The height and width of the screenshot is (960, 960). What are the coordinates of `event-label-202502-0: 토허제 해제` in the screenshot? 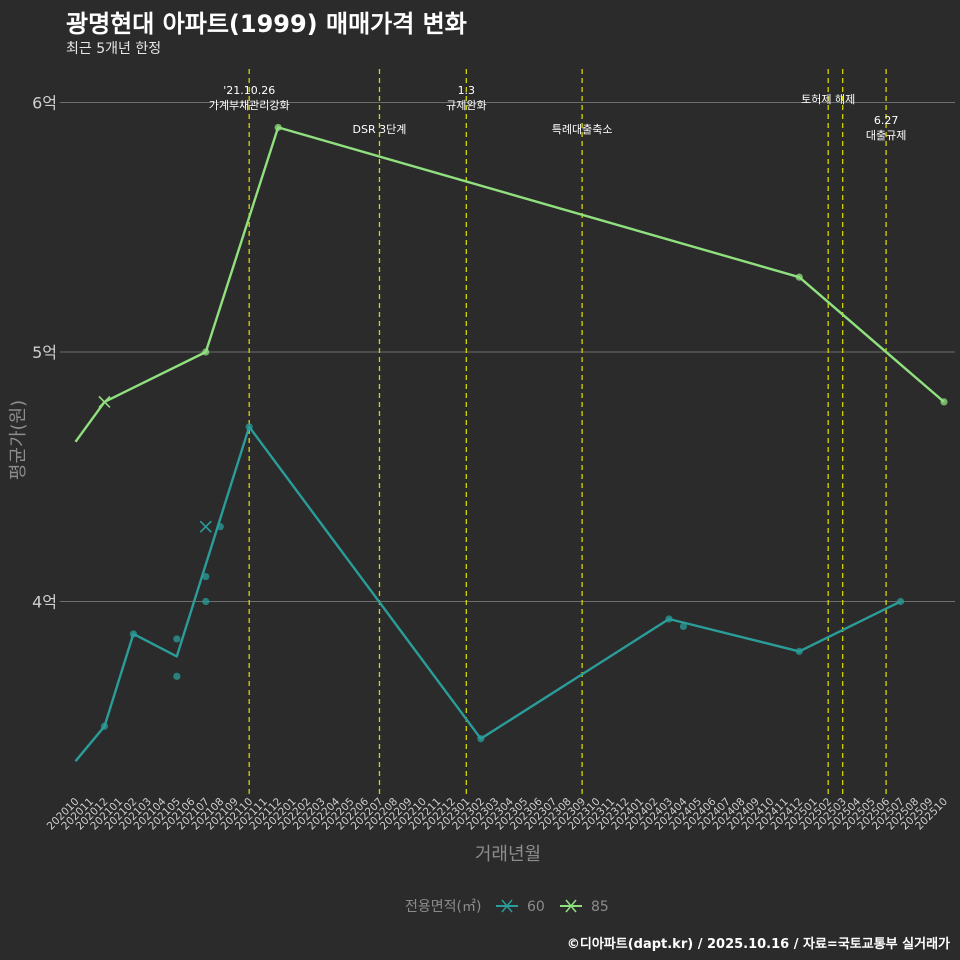 It's located at (828, 99).